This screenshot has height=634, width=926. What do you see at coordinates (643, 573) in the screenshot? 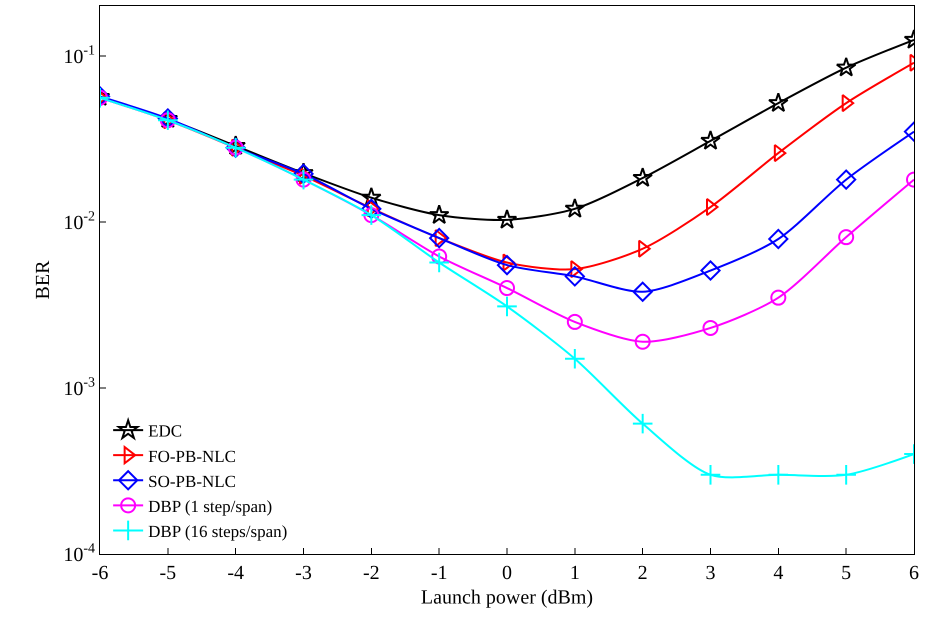
I see `x-tick-label: 2` at bounding box center [643, 573].